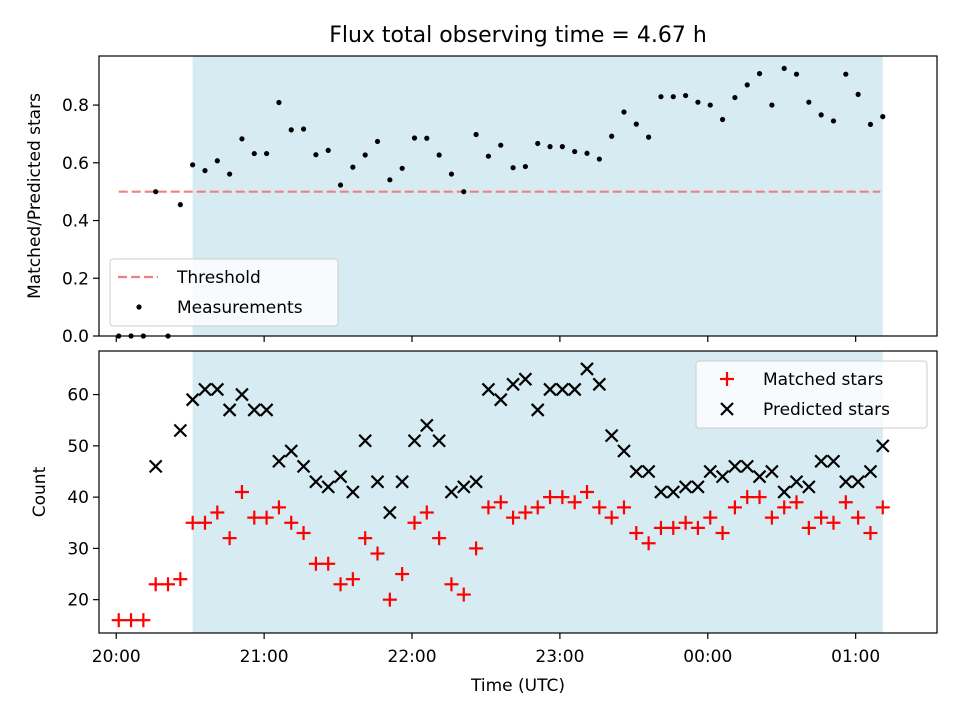  Describe the element at coordinates (40, 491) in the screenshot. I see `y-axis-label-bottom: Count` at that location.